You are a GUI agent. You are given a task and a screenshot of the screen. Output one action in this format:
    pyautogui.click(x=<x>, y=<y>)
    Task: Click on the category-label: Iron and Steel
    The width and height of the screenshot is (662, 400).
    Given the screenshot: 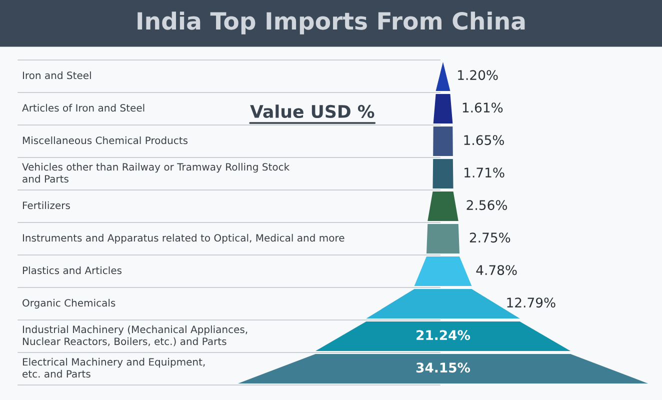 What is the action you would take?
    pyautogui.click(x=56, y=75)
    